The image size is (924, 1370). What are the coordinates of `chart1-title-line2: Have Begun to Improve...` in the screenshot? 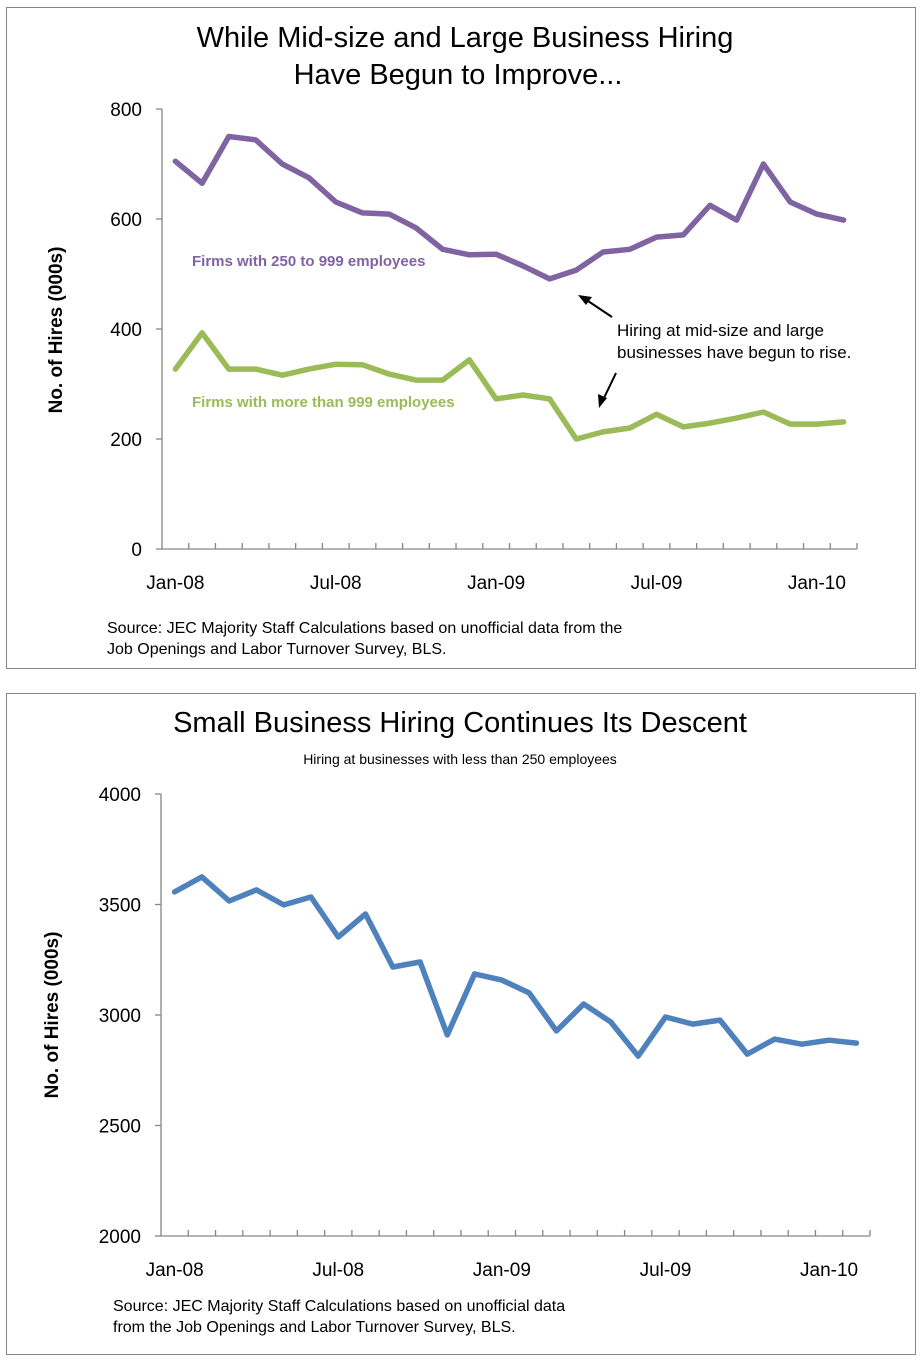 It's located at (458, 75).